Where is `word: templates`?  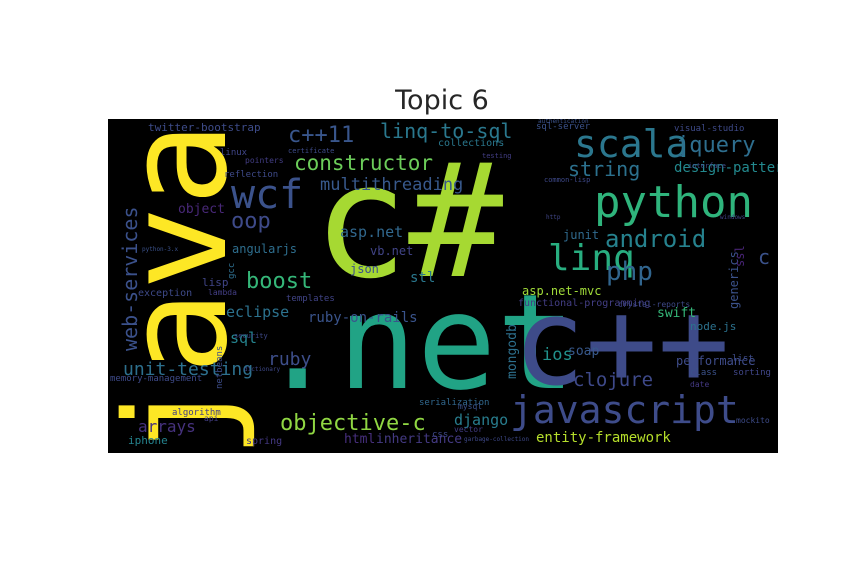
word: templates is located at coordinates (310, 299).